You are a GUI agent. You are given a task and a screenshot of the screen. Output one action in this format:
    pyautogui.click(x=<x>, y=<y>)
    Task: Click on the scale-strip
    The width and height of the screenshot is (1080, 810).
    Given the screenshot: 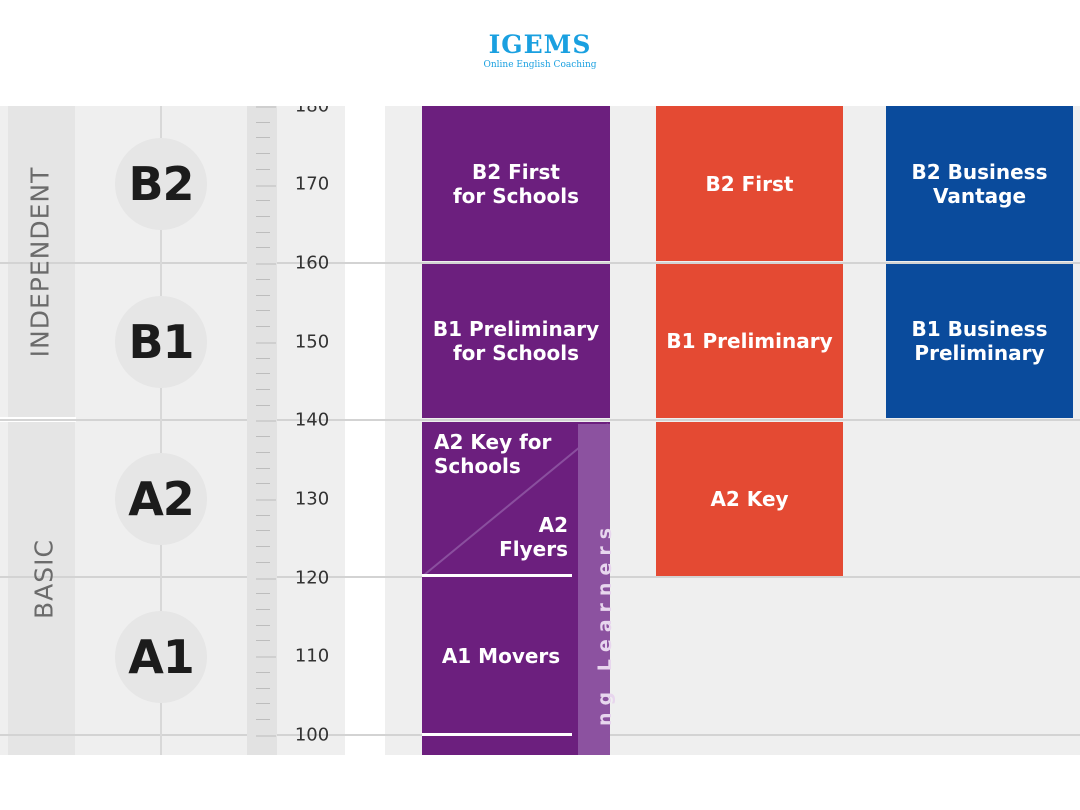 What is the action you would take?
    pyautogui.click(x=262, y=430)
    